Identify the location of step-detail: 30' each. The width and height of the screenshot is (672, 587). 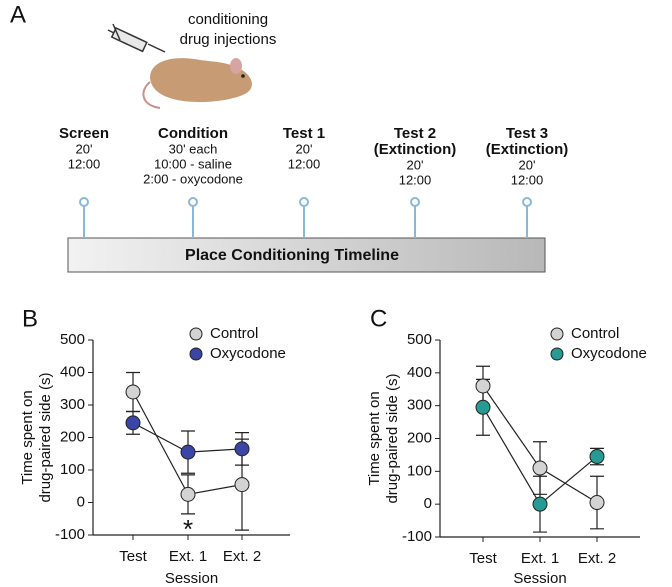
(193, 148).